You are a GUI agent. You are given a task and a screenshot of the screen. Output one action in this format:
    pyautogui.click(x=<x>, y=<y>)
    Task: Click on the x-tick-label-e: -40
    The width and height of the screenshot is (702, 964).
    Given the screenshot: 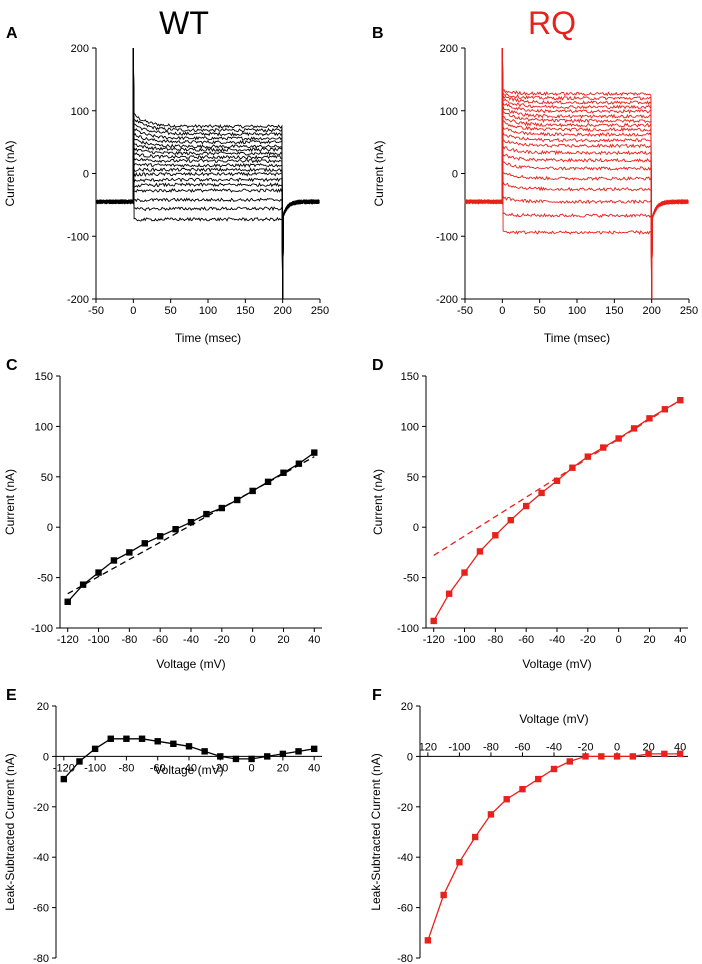 What is the action you would take?
    pyautogui.click(x=189, y=768)
    